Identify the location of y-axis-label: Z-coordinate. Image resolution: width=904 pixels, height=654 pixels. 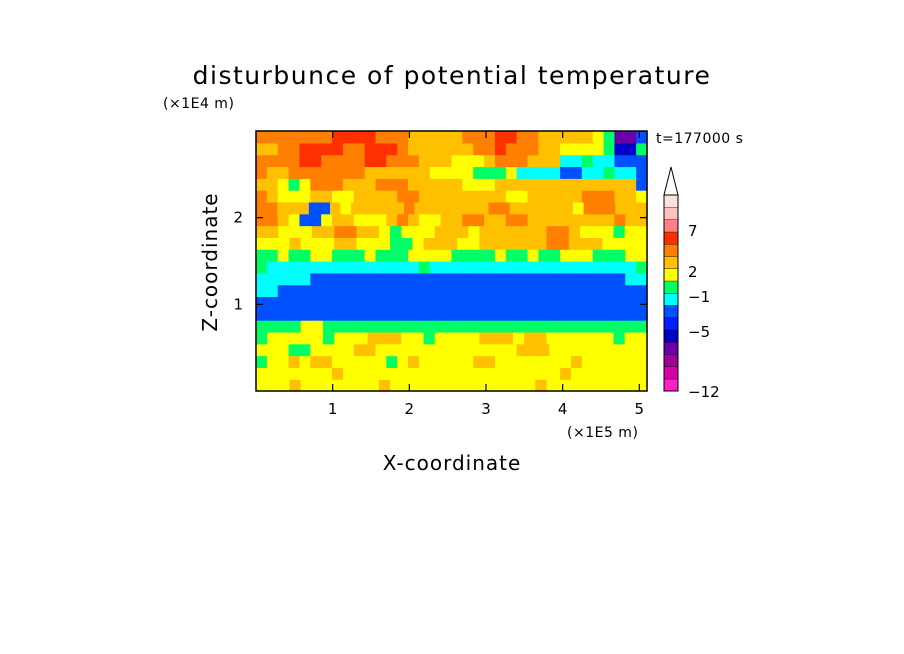
(210, 261).